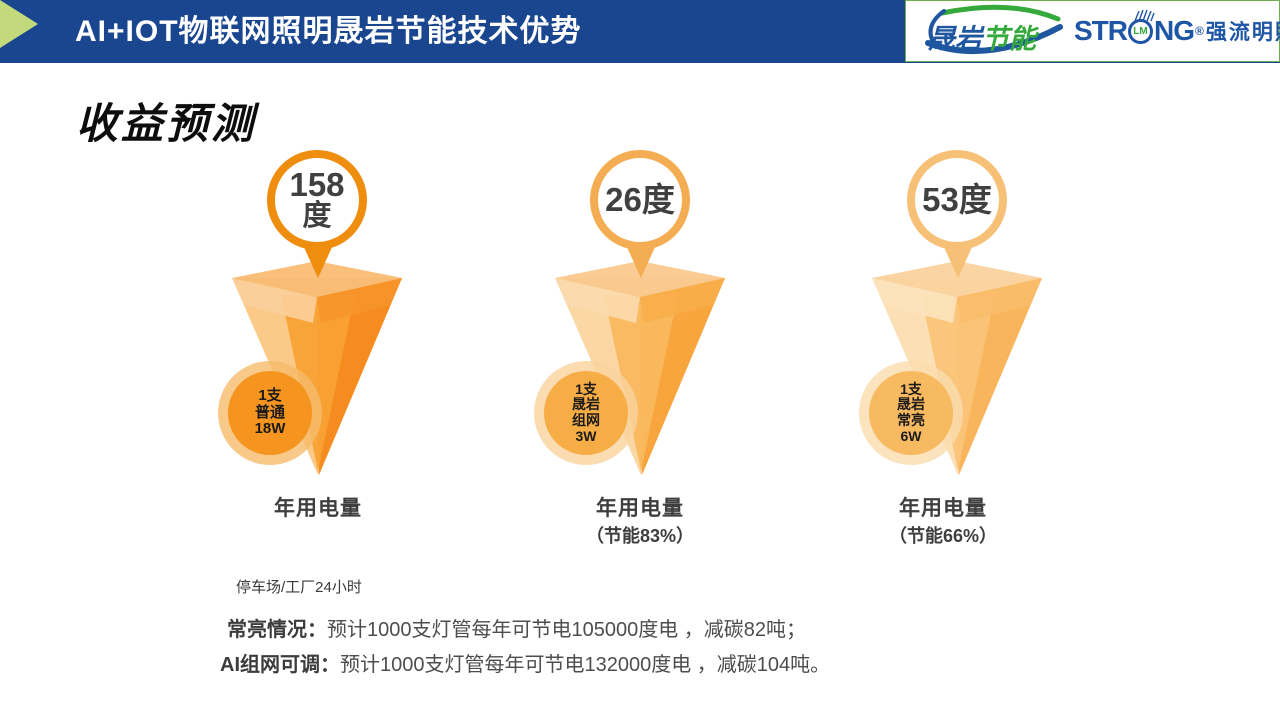 This screenshot has width=1280, height=720. Describe the element at coordinates (328, 31) in the screenshot. I see `header-title: AI+IOT物联网照明晟岩节能技术优势` at that location.